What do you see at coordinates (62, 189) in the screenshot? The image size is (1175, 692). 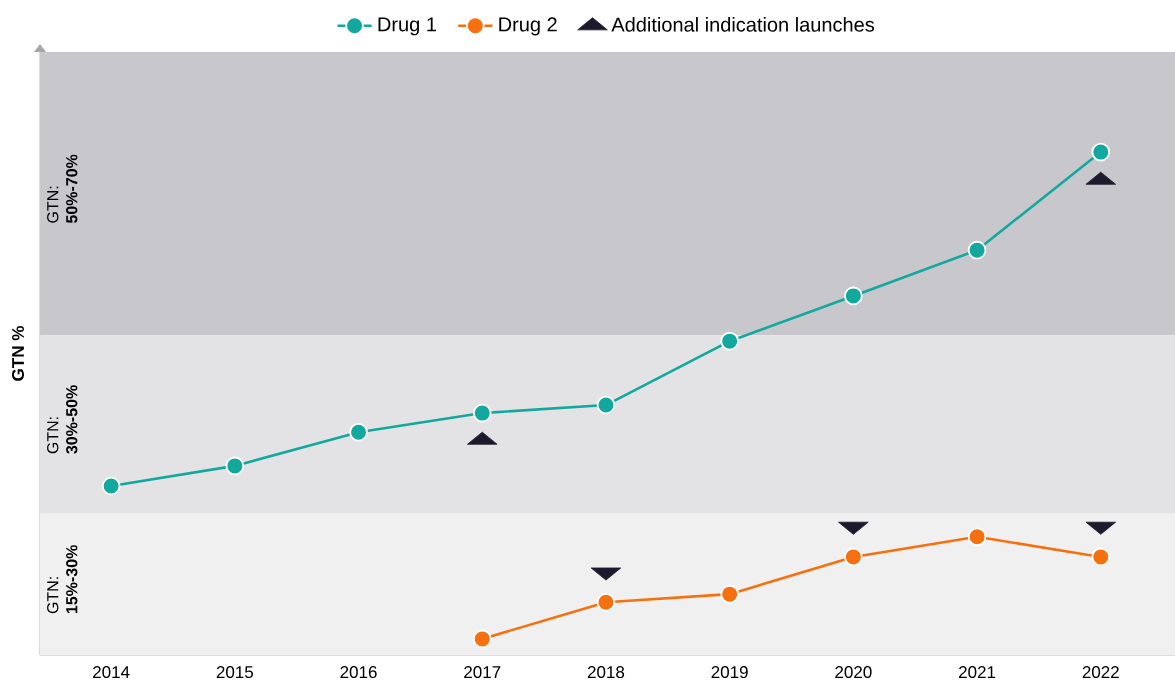 I see `band-label: GTN: 50%-70%` at bounding box center [62, 189].